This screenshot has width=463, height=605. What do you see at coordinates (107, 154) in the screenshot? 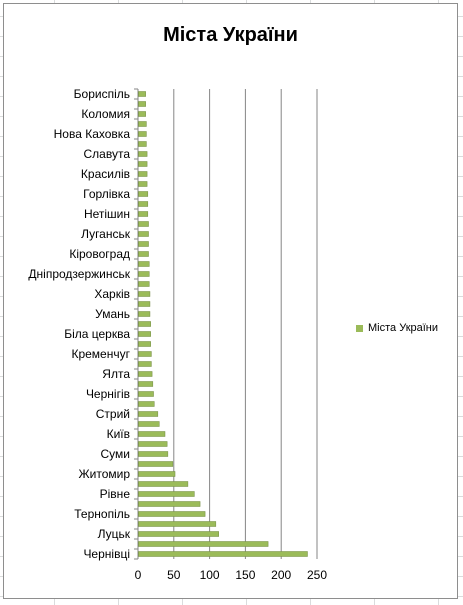
I see `y-tick-label: Славута` at bounding box center [107, 154].